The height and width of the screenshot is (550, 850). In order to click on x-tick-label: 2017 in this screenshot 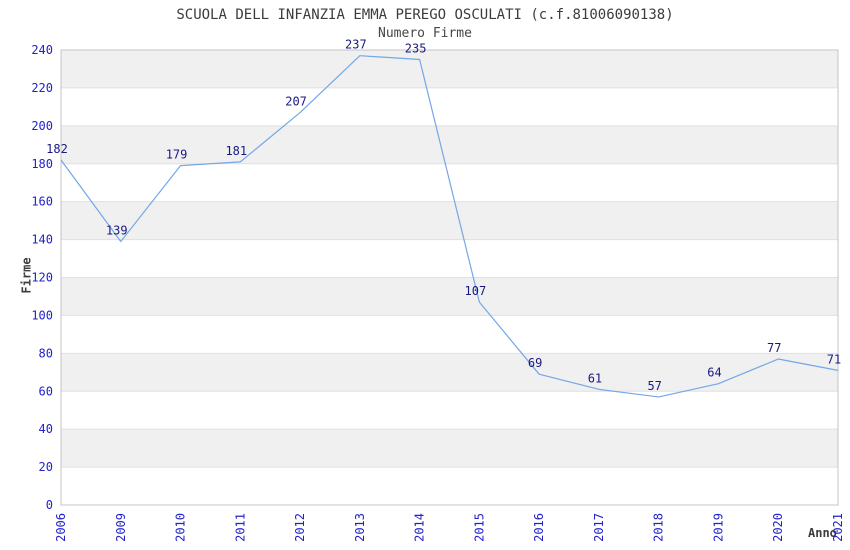, I will do `click(599, 527)`.